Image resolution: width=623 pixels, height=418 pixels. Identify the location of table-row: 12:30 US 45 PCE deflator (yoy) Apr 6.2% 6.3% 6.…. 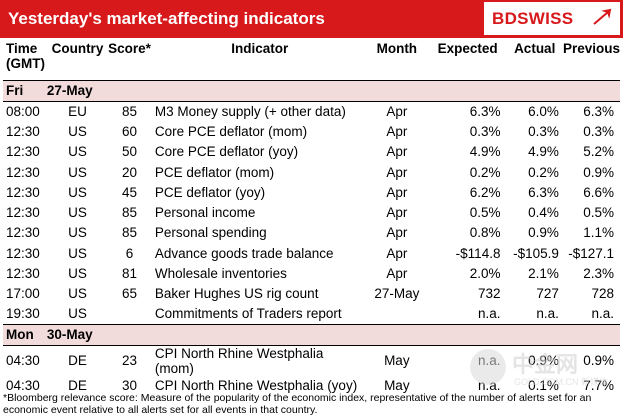
(311, 192).